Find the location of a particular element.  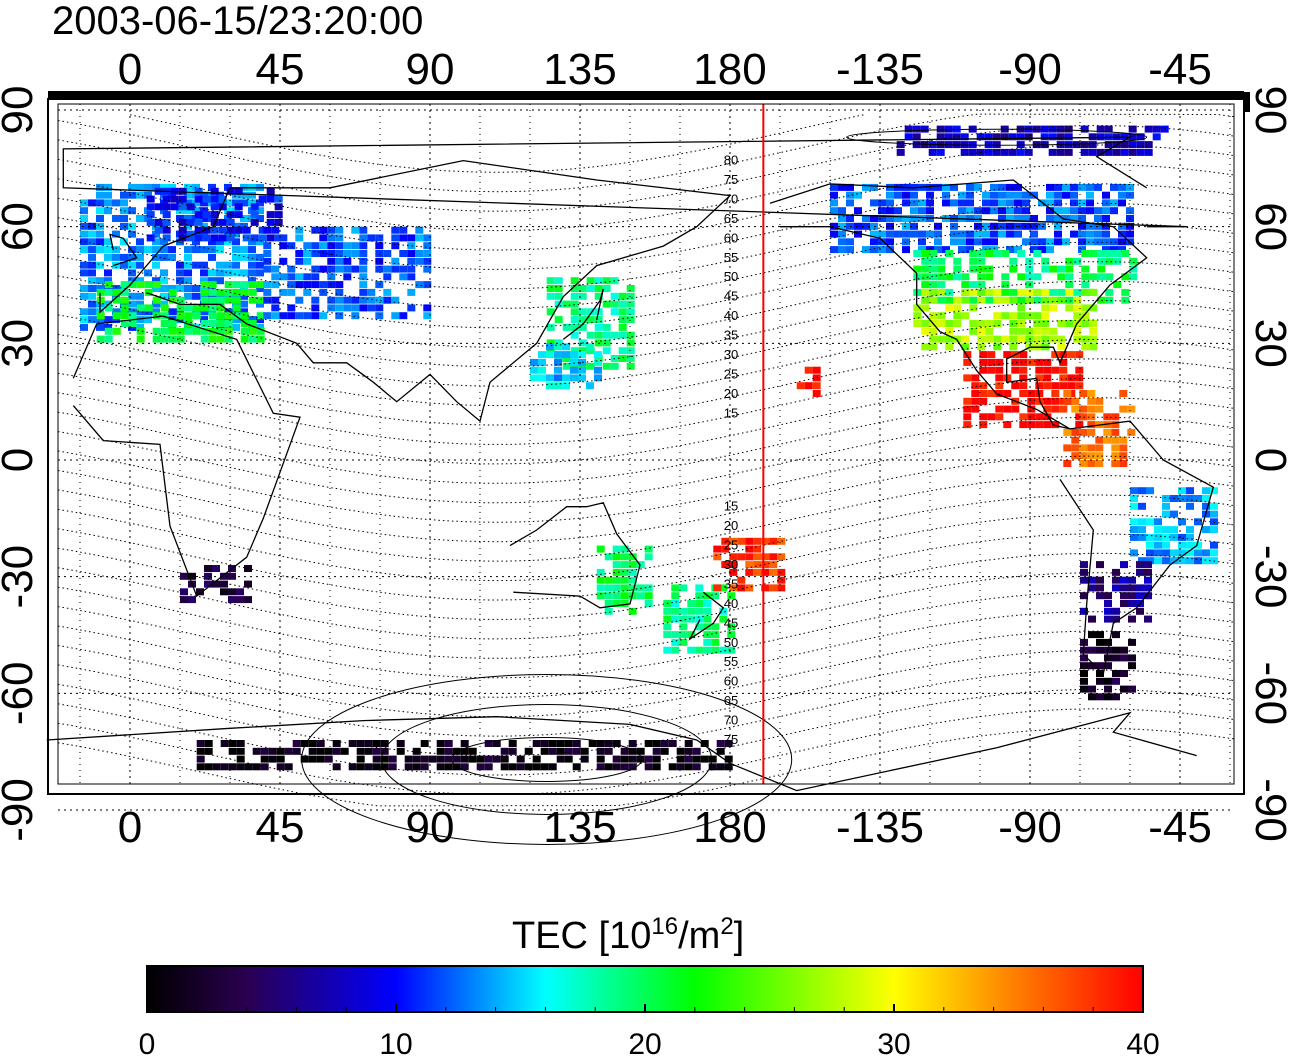

bottom-lon-label: 180 is located at coordinates (729, 827).